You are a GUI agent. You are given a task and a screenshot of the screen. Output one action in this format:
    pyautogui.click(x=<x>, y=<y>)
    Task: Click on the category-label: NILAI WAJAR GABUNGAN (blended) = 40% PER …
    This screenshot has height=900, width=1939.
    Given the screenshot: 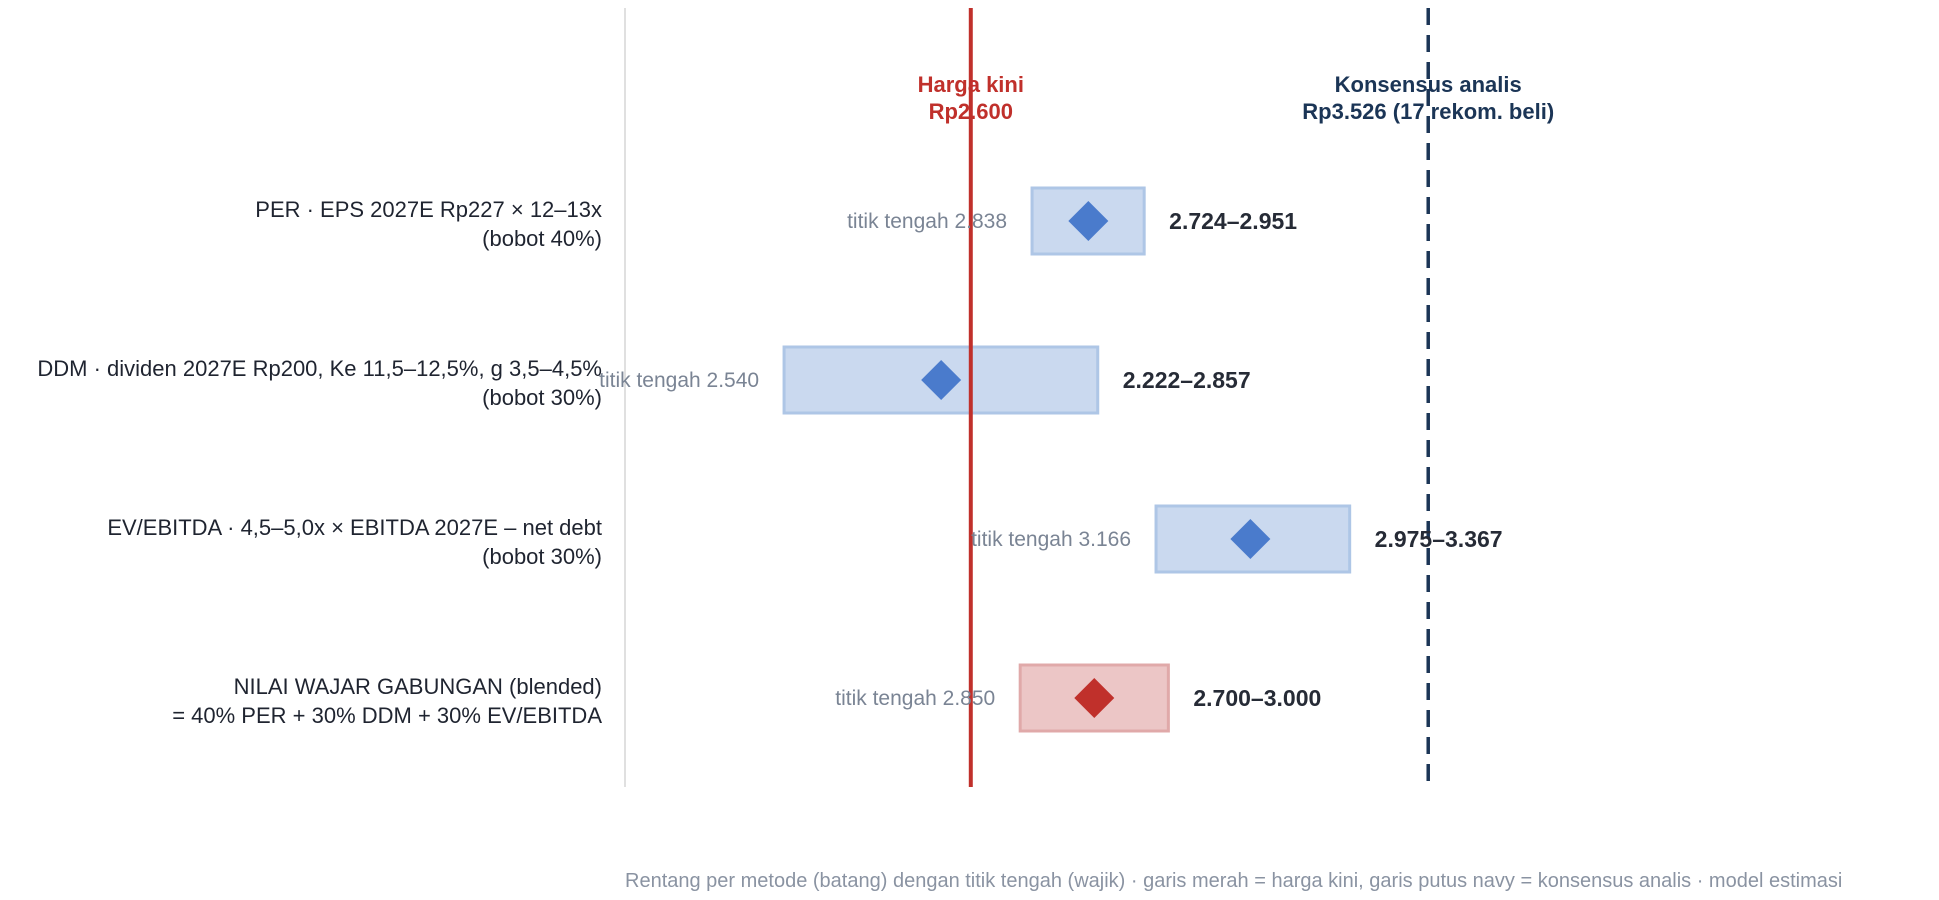 What is the action you would take?
    pyautogui.click(x=387, y=701)
    